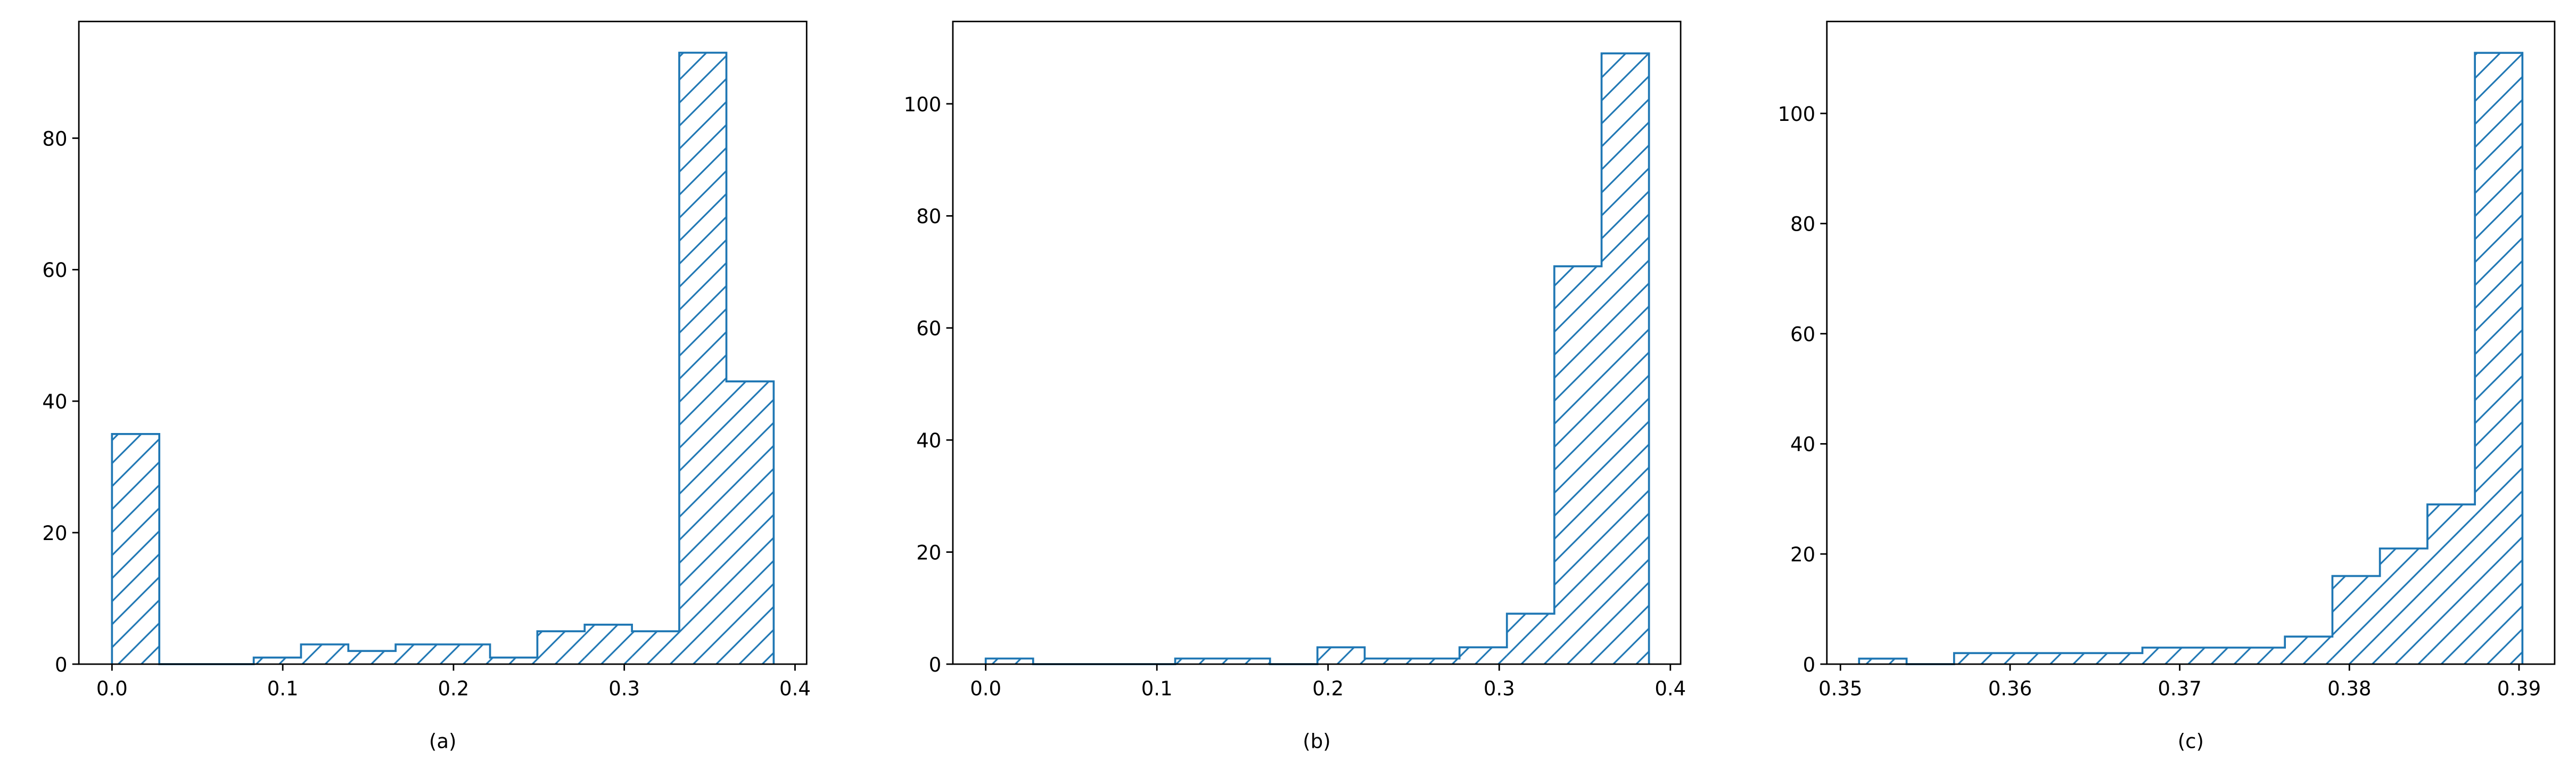 The image size is (2576, 776). What do you see at coordinates (2519, 688) in the screenshot?
I see `x-tick-label: 0.39` at bounding box center [2519, 688].